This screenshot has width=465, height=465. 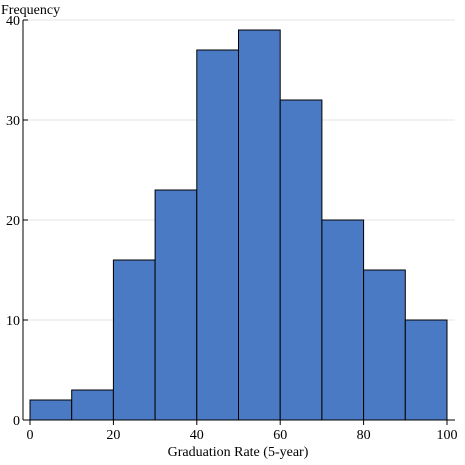 What do you see at coordinates (447, 435) in the screenshot?
I see `x-tick-label: 100` at bounding box center [447, 435].